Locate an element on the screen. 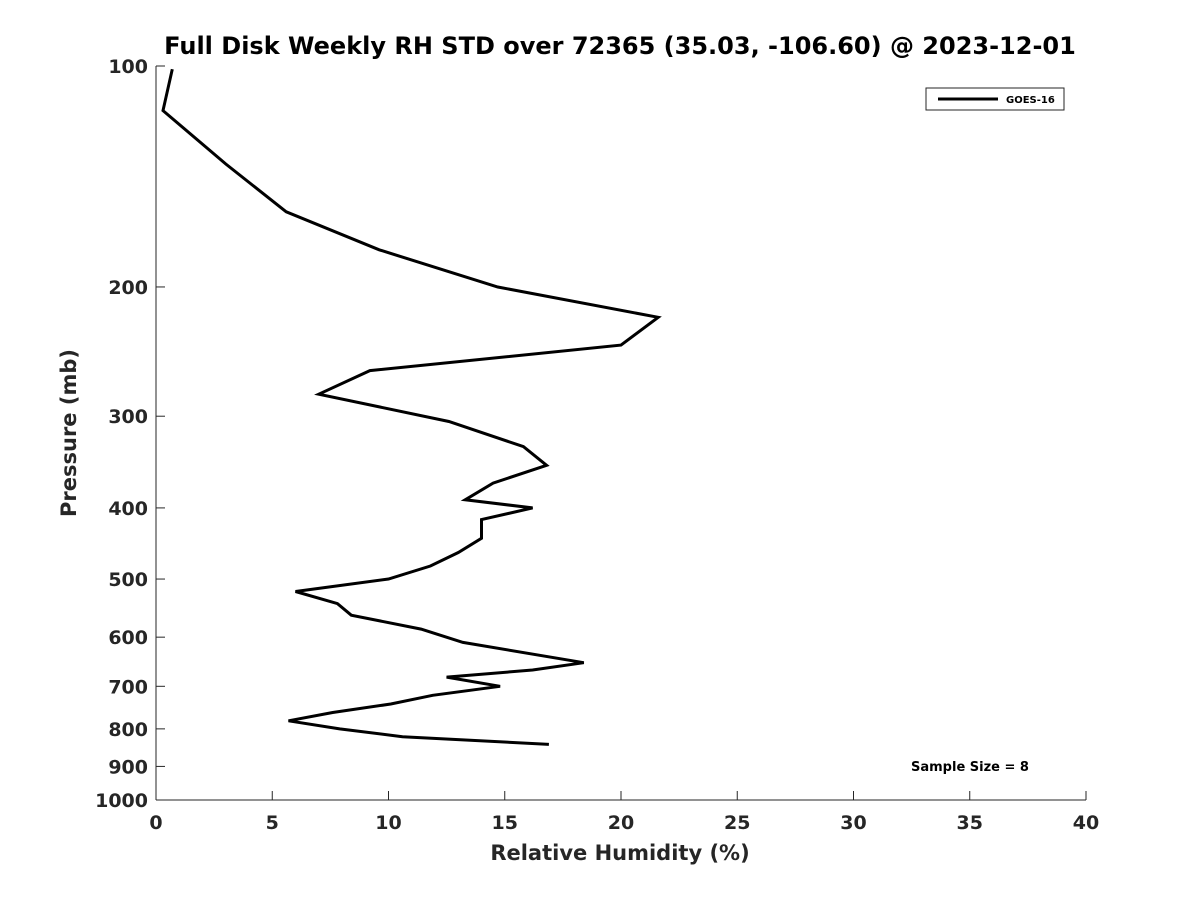  x-tick-label: 20 is located at coordinates (621, 823).